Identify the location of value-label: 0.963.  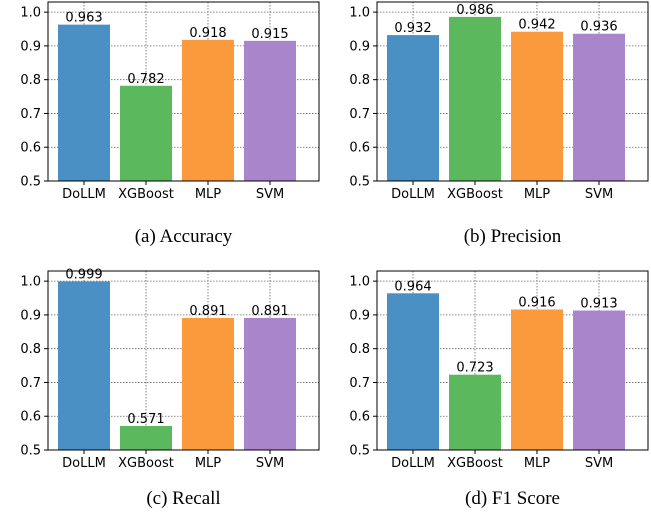
(83, 18).